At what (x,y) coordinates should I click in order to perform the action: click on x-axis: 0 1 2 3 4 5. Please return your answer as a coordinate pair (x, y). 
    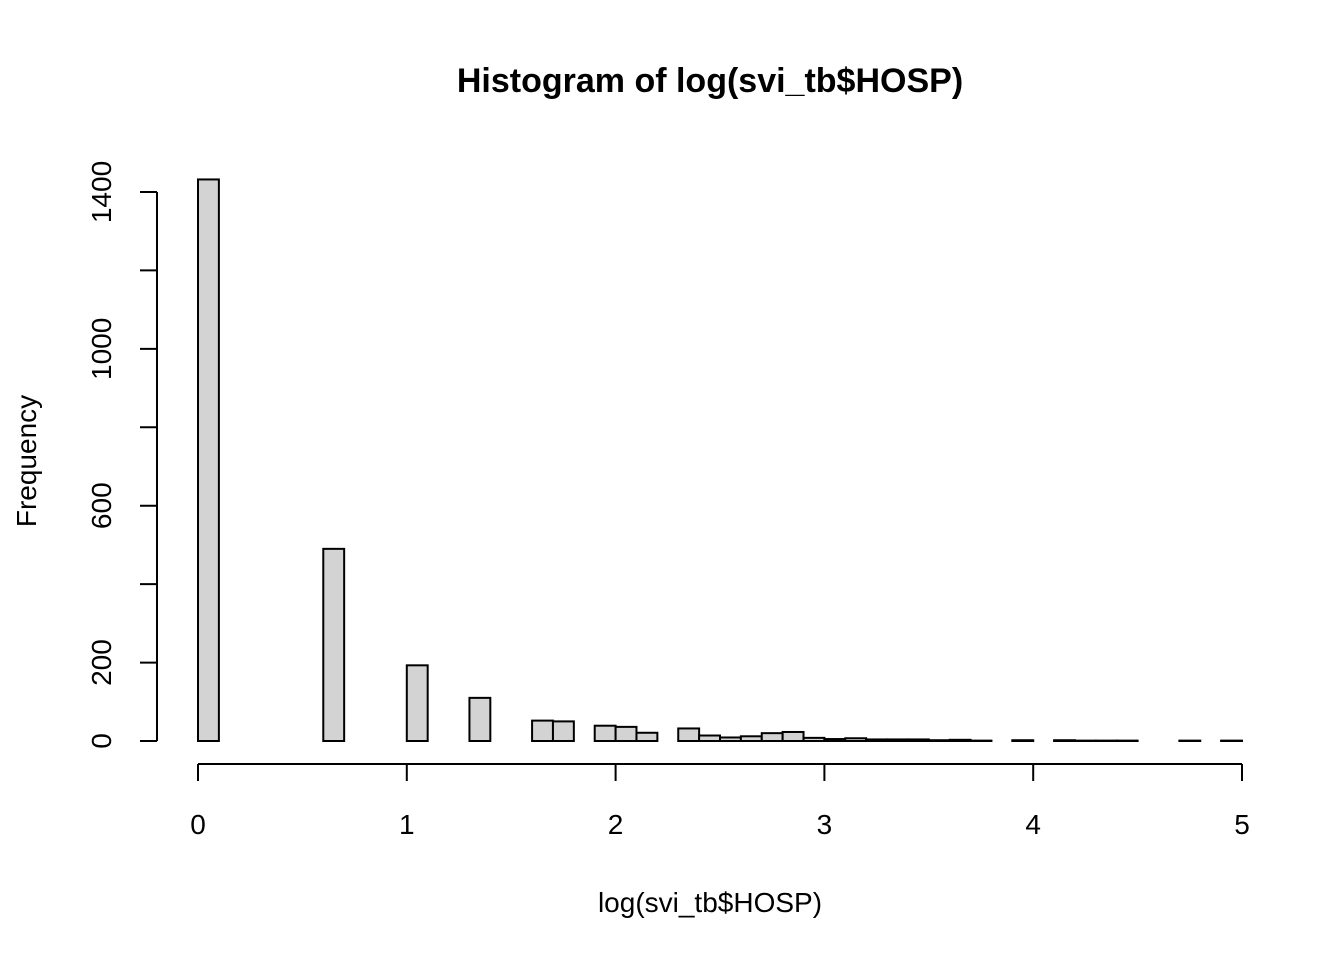
    Looking at the image, I should click on (720, 801).